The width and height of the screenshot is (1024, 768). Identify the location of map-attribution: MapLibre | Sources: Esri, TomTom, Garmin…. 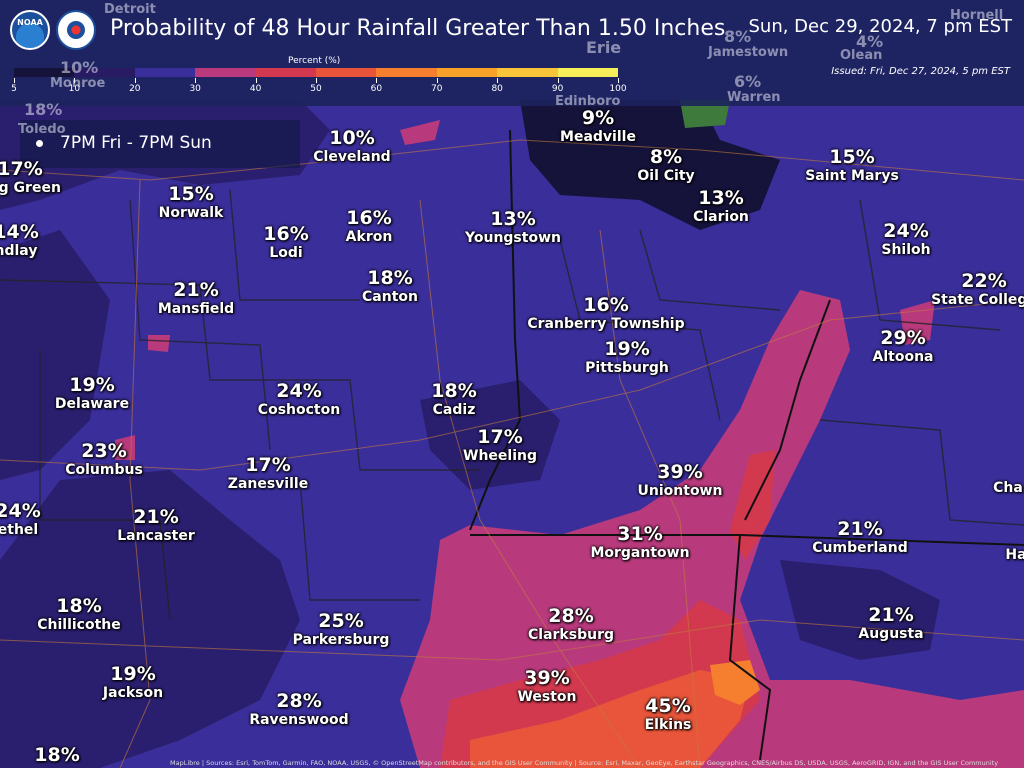
(584, 763).